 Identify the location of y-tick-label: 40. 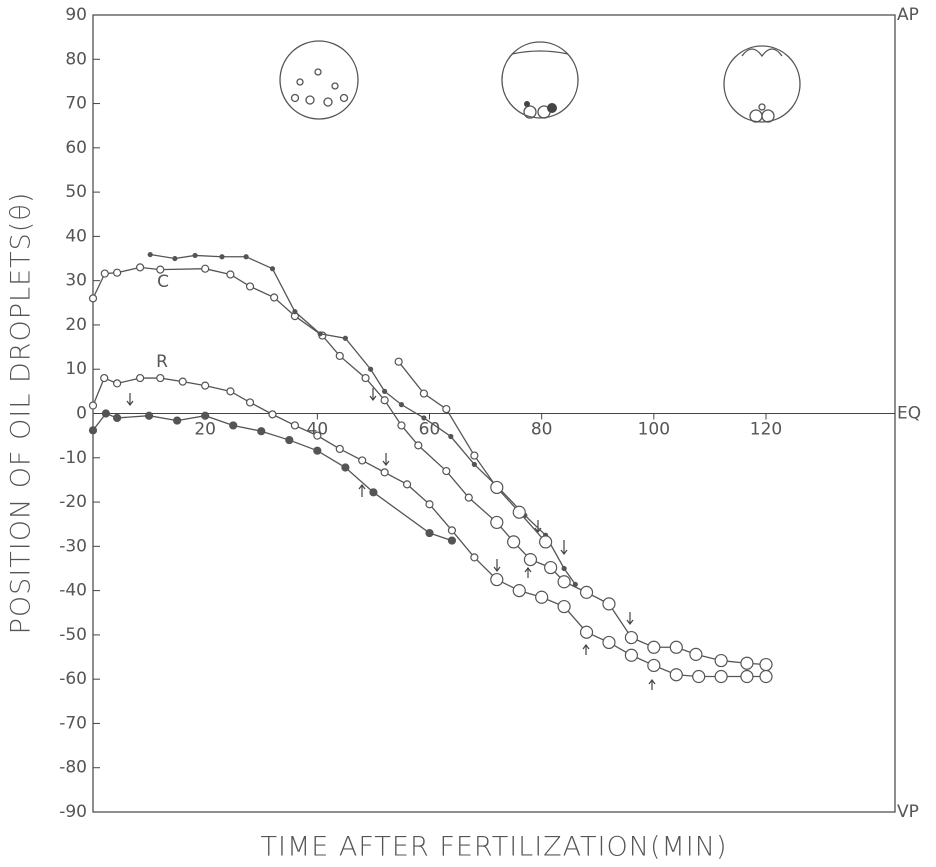
(76, 236).